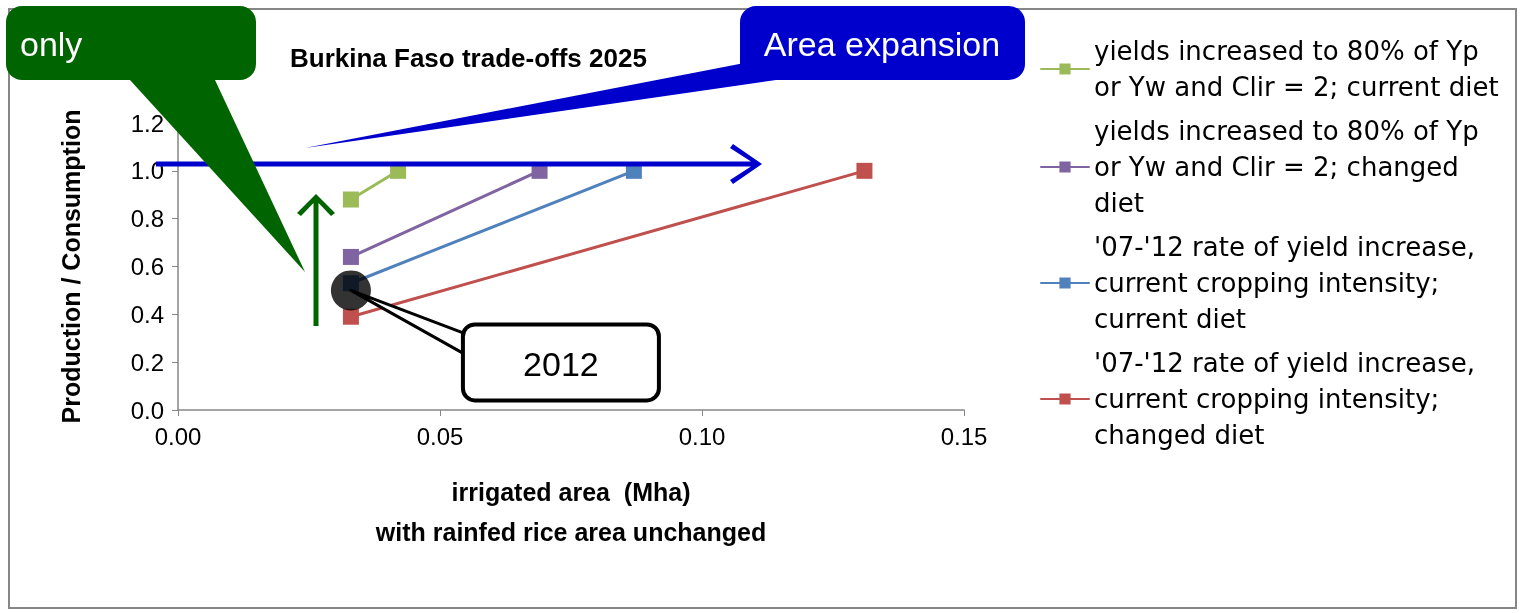 This screenshot has height=613, width=1523. Describe the element at coordinates (70, 266) in the screenshot. I see `y-axis-title: Production / Consumption` at that location.